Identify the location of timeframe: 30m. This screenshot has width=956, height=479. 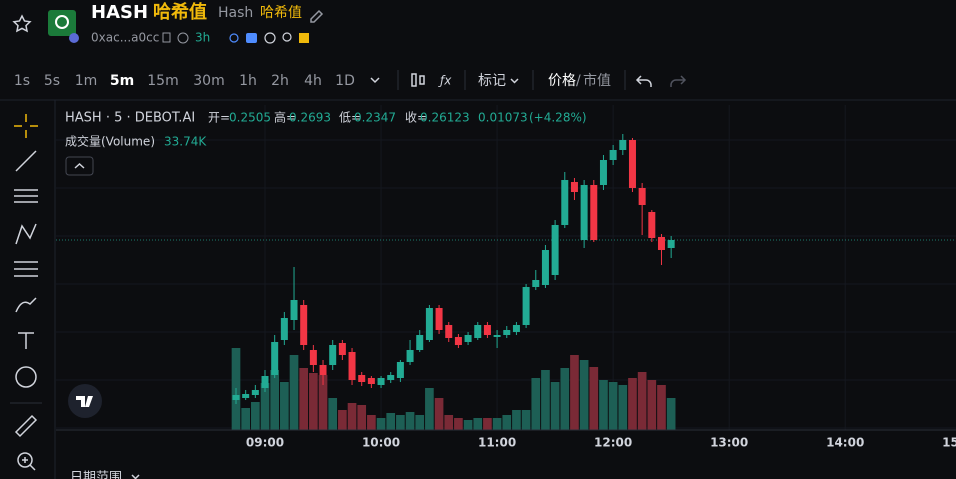
(208, 81).